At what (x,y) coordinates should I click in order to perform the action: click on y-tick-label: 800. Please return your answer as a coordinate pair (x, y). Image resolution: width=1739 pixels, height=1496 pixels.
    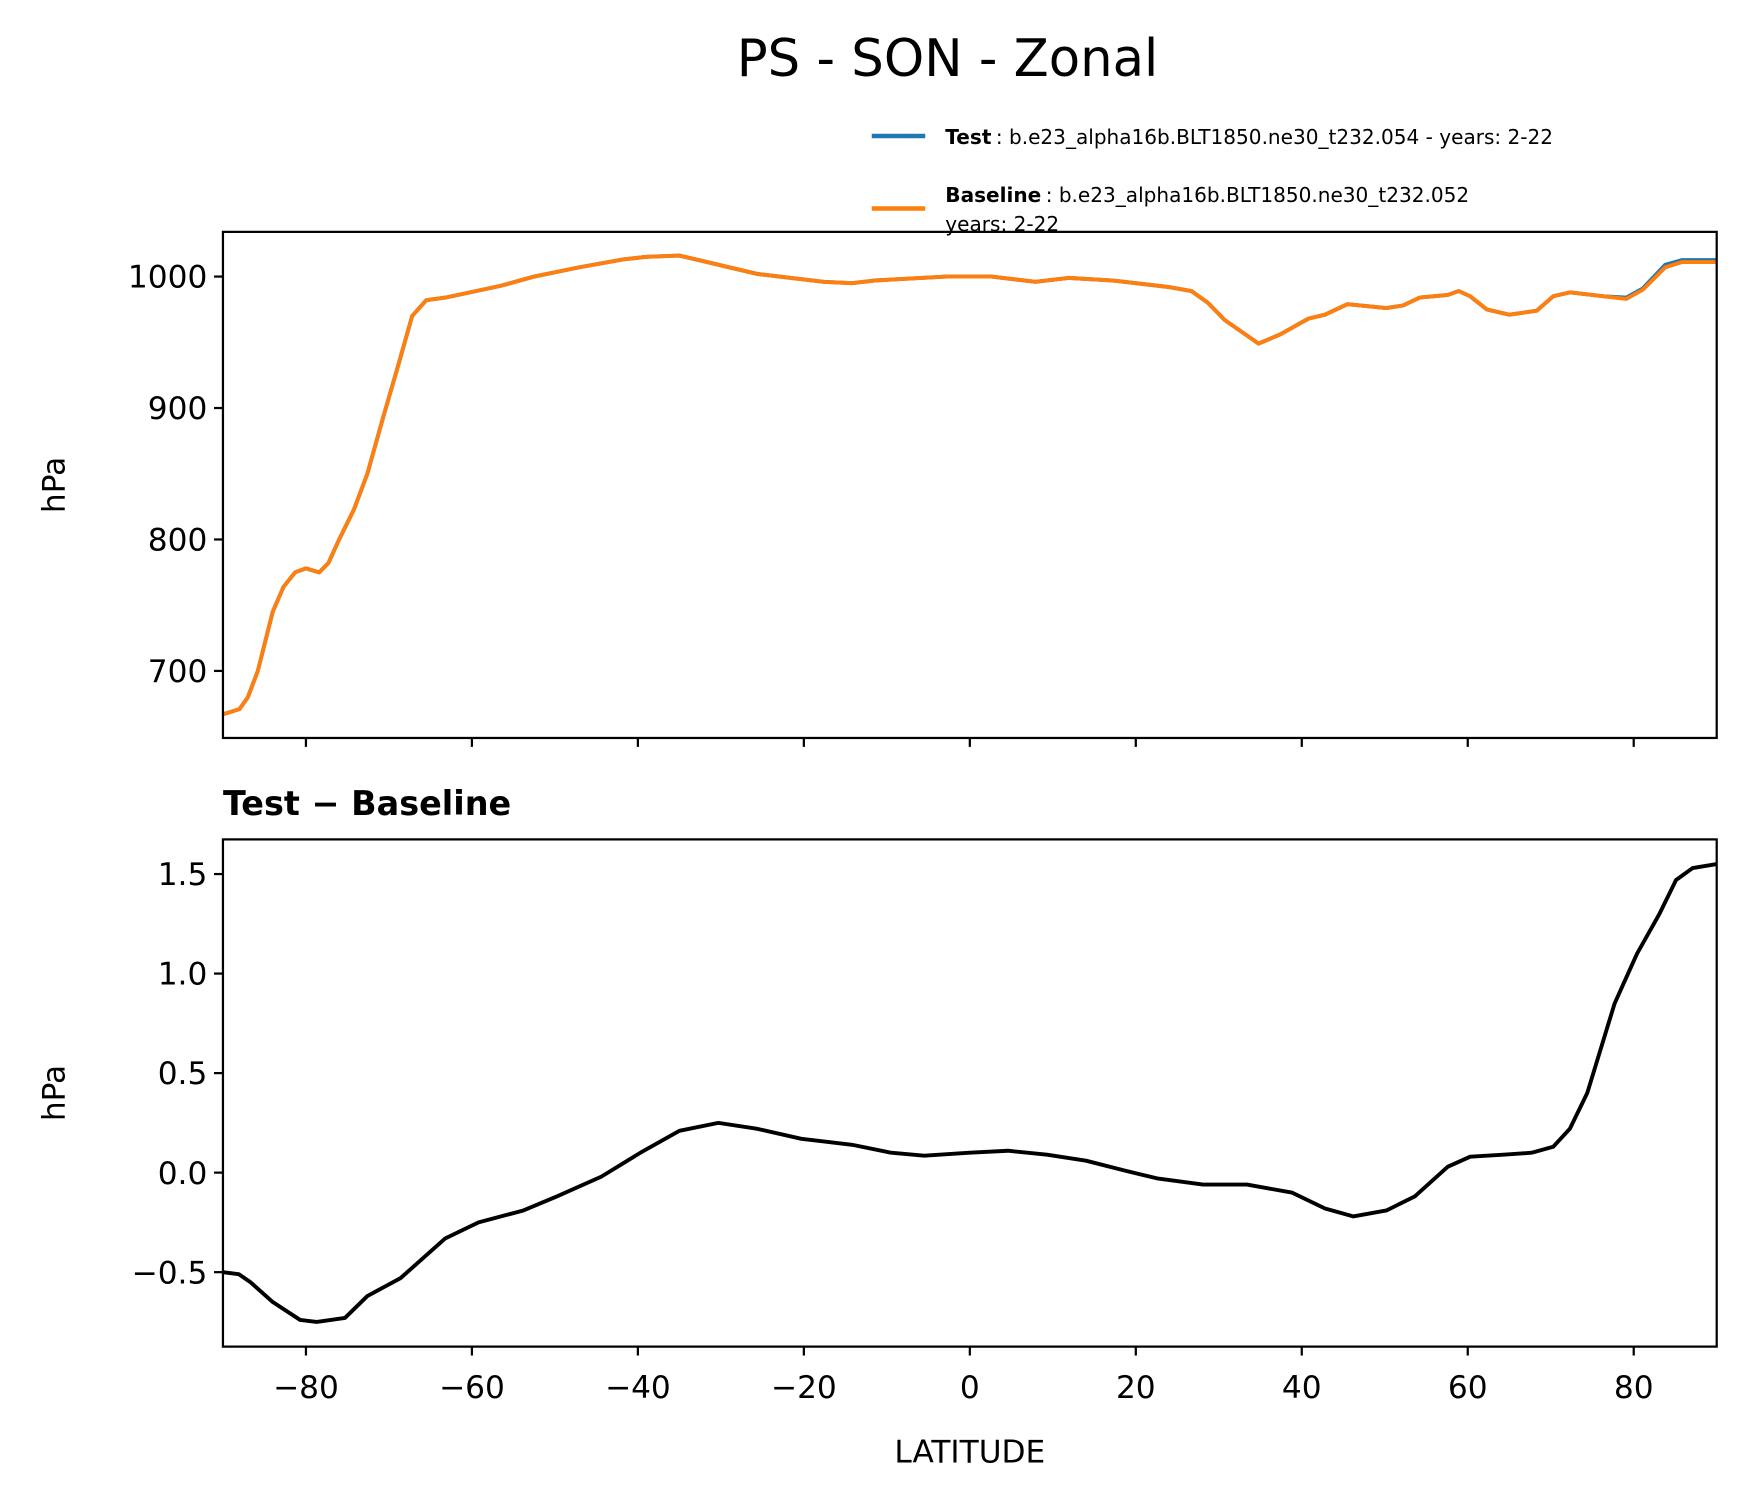
    Looking at the image, I should click on (178, 541).